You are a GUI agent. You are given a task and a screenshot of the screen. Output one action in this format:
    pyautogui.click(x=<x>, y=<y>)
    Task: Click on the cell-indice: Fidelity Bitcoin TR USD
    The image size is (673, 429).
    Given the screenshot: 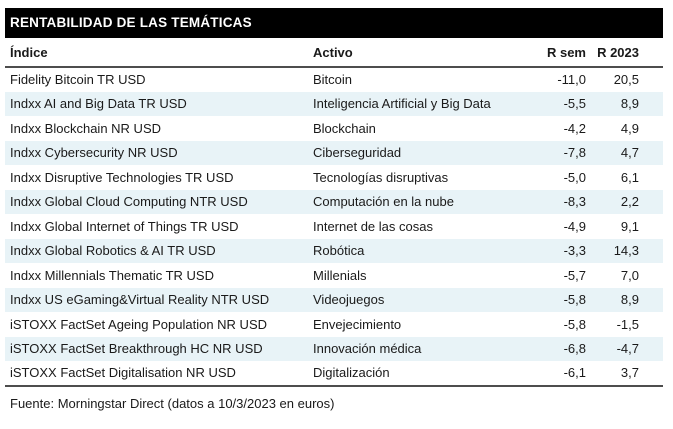 What is the action you would take?
    pyautogui.click(x=78, y=80)
    